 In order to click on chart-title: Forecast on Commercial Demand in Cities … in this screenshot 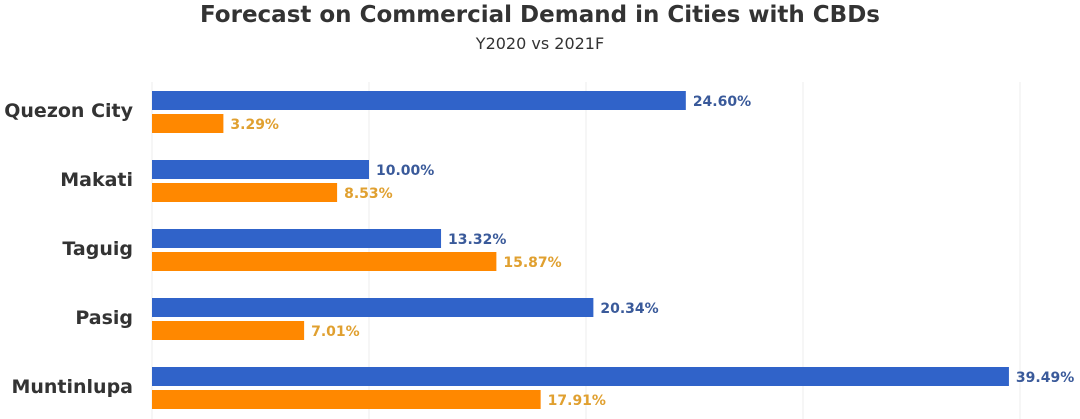, I will do `click(540, 15)`.